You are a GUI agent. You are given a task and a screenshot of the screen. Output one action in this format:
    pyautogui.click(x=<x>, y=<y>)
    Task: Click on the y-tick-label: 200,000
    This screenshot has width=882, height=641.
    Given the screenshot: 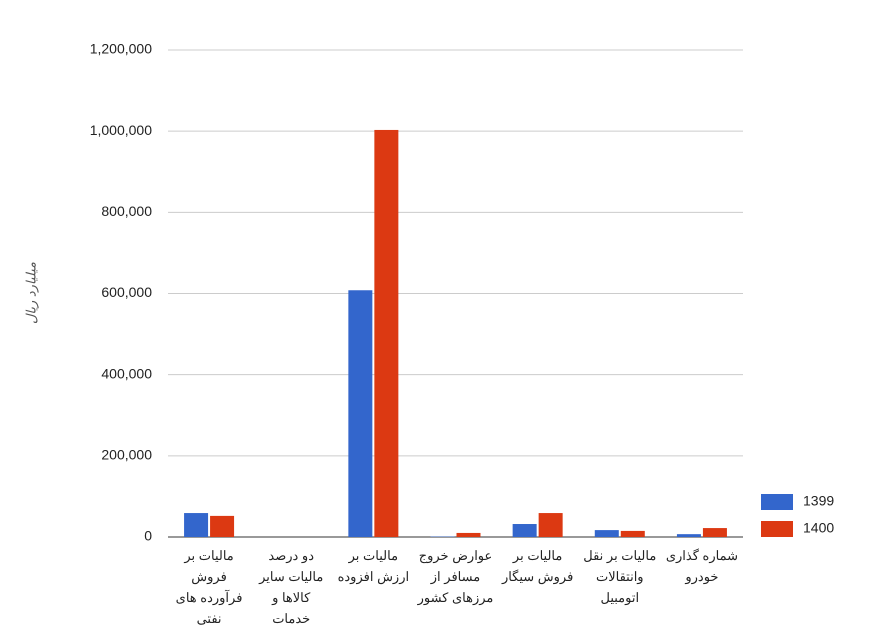 What is the action you would take?
    pyautogui.click(x=126, y=455)
    